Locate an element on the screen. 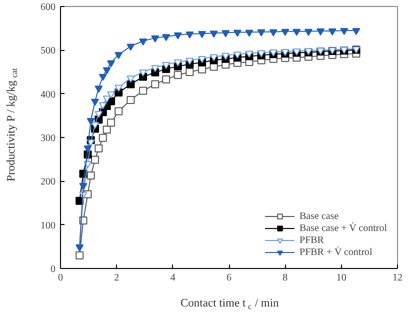 This screenshot has height=326, width=410. x-tick-label: 10 is located at coordinates (341, 278).